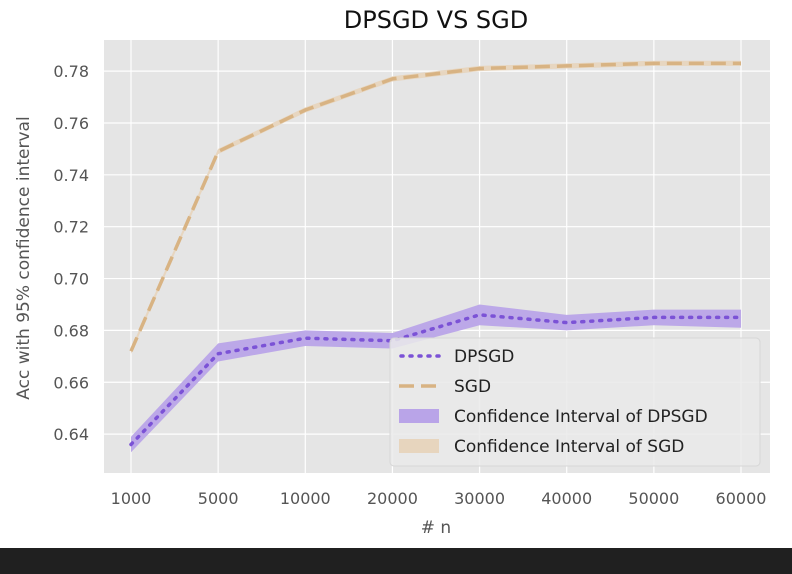 Image resolution: width=792 pixels, height=574 pixels. Describe the element at coordinates (419, 416) in the screenshot. I see `legend-dpsgd-band-swatch` at that location.